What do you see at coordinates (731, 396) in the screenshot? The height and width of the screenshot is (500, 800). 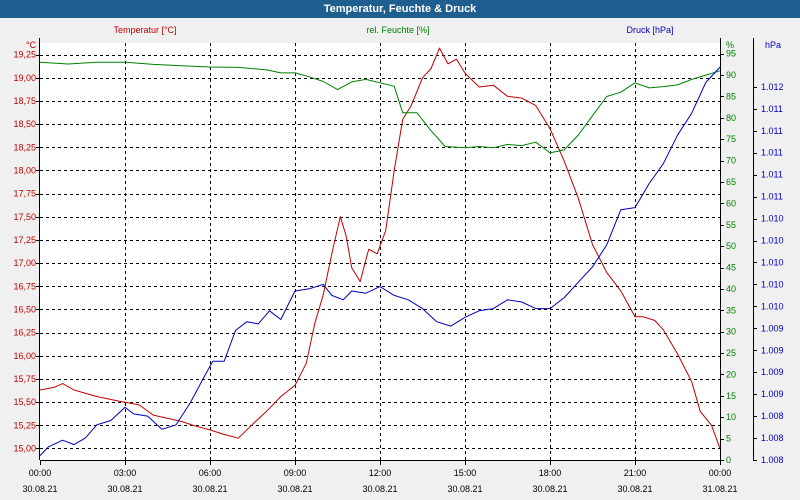 I see `humidity-tick-label: 15` at bounding box center [731, 396].